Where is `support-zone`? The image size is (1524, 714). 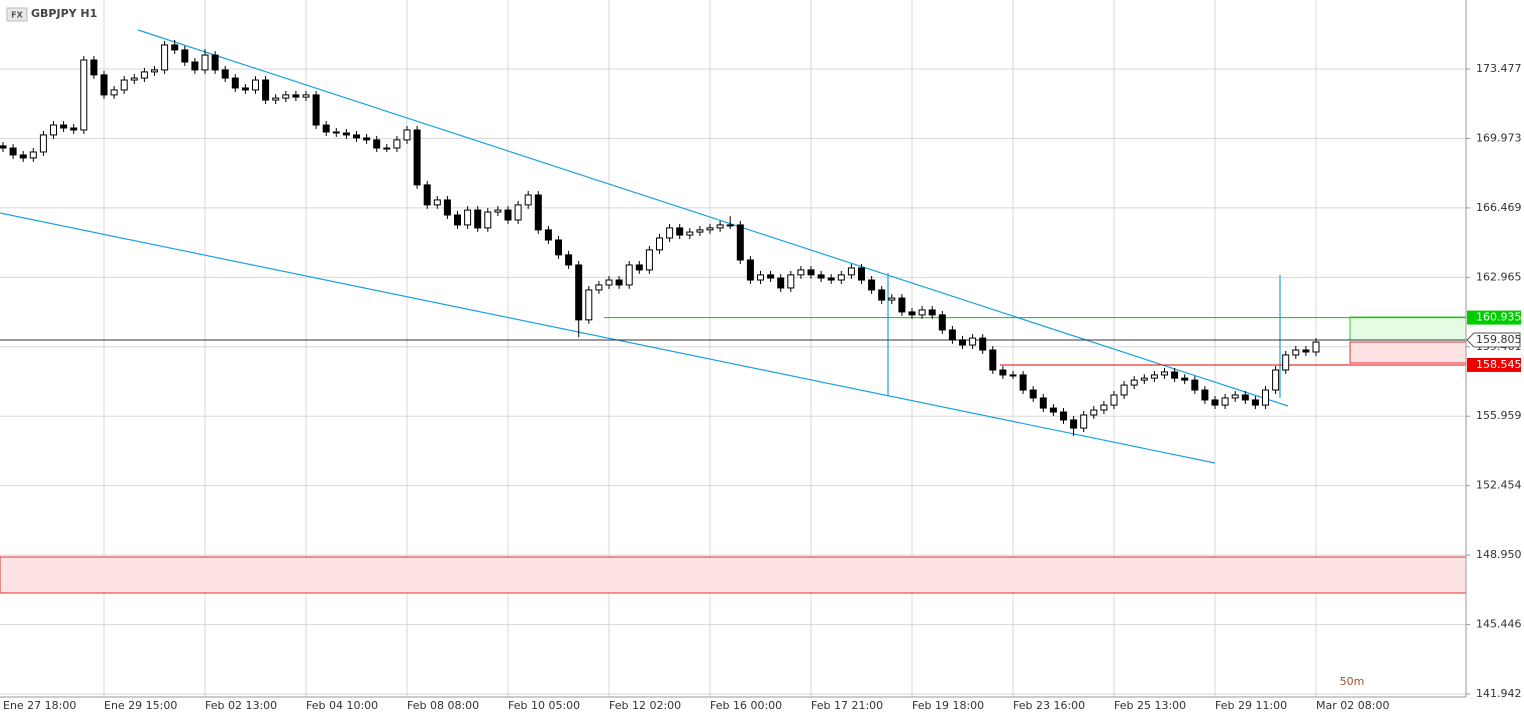
support-zone is located at coordinates (733, 575).